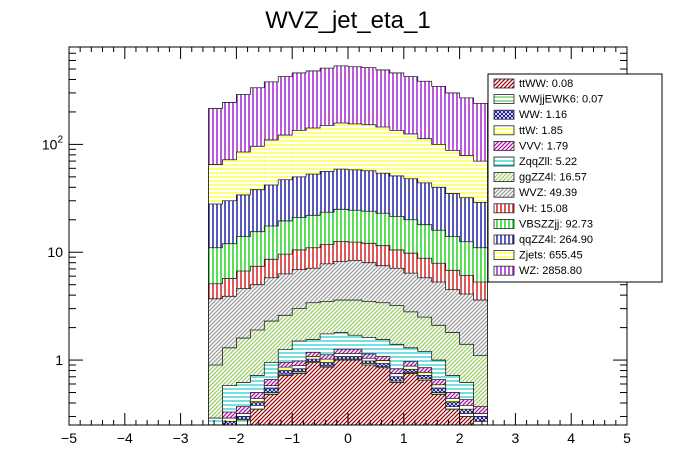 The width and height of the screenshot is (696, 472). Describe the element at coordinates (548, 193) in the screenshot. I see `legend-label: WVZ: 49.39` at that location.